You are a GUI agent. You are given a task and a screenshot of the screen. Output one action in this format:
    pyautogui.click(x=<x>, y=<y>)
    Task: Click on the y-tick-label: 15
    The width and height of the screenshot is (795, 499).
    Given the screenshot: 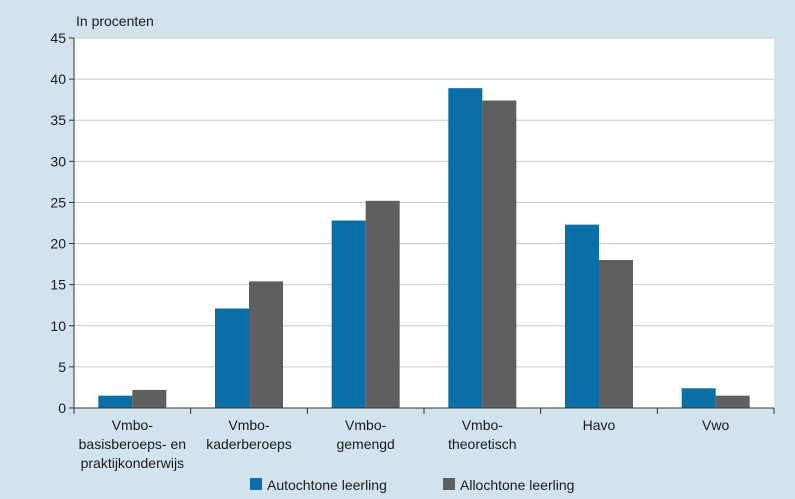 What is the action you would take?
    pyautogui.click(x=58, y=285)
    